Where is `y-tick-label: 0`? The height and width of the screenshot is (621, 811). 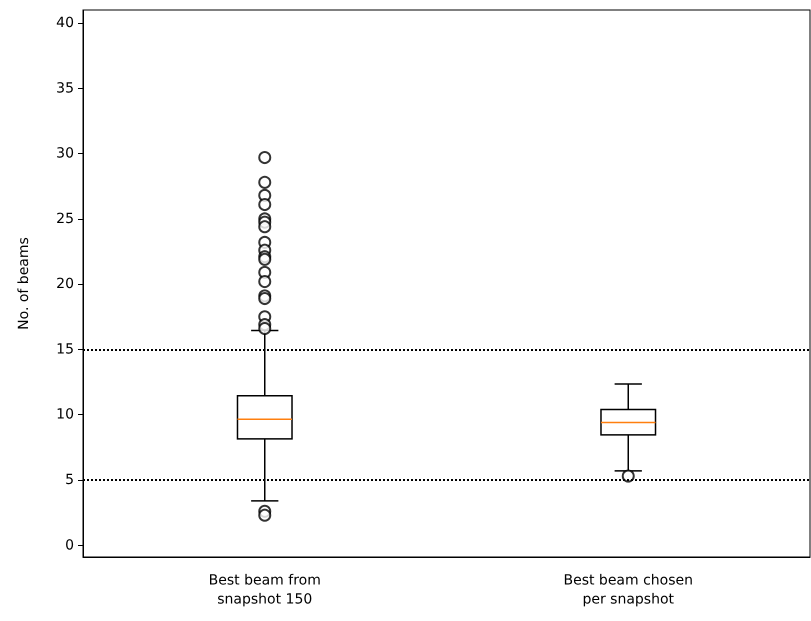 y-tick-label: 0 is located at coordinates (69, 545).